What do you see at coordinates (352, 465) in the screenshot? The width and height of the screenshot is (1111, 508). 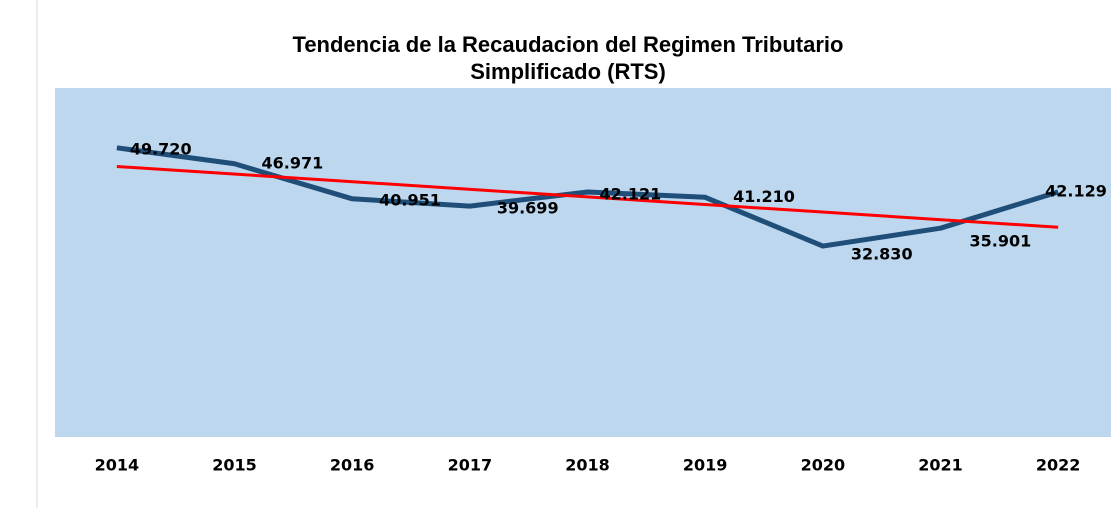 I see `x-tick-label: 2016` at bounding box center [352, 465].